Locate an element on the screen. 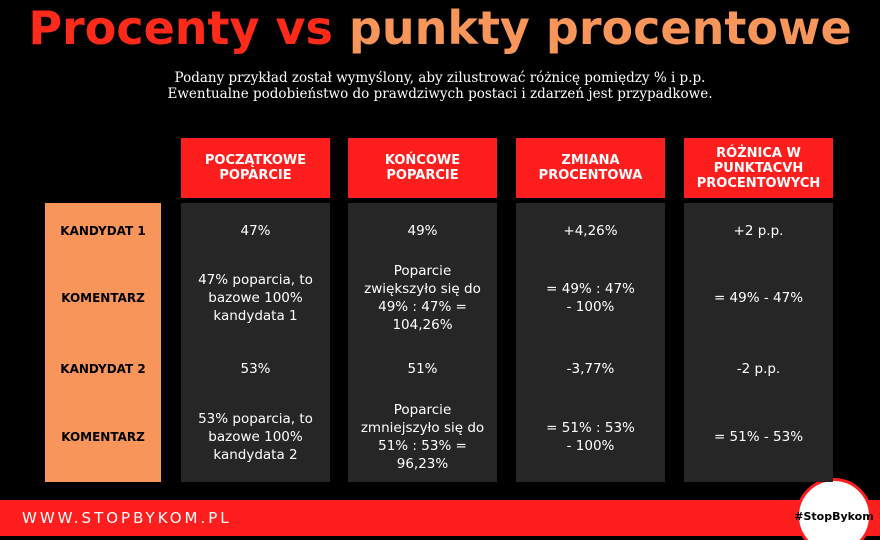 The image size is (880, 540). row-label: KANDYDAT 2 is located at coordinates (103, 369).